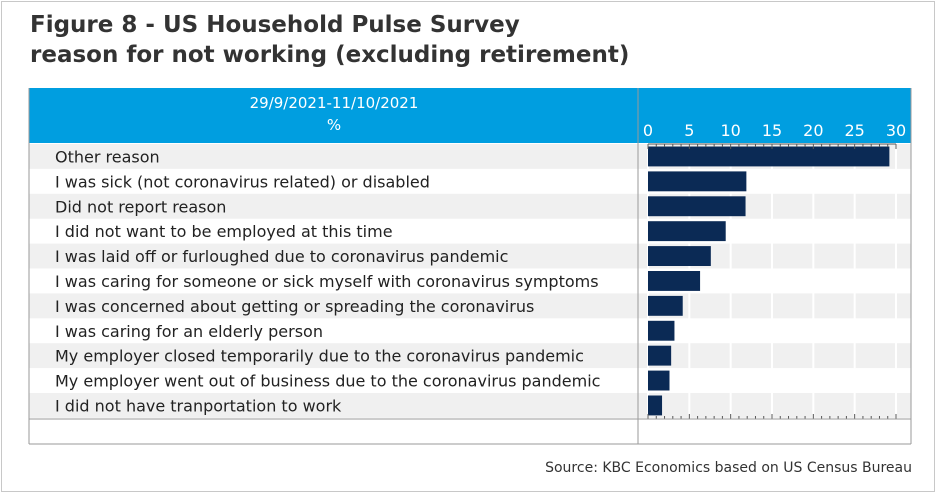  I want to click on category-label: I was caring for an elderly person, so click(189, 331).